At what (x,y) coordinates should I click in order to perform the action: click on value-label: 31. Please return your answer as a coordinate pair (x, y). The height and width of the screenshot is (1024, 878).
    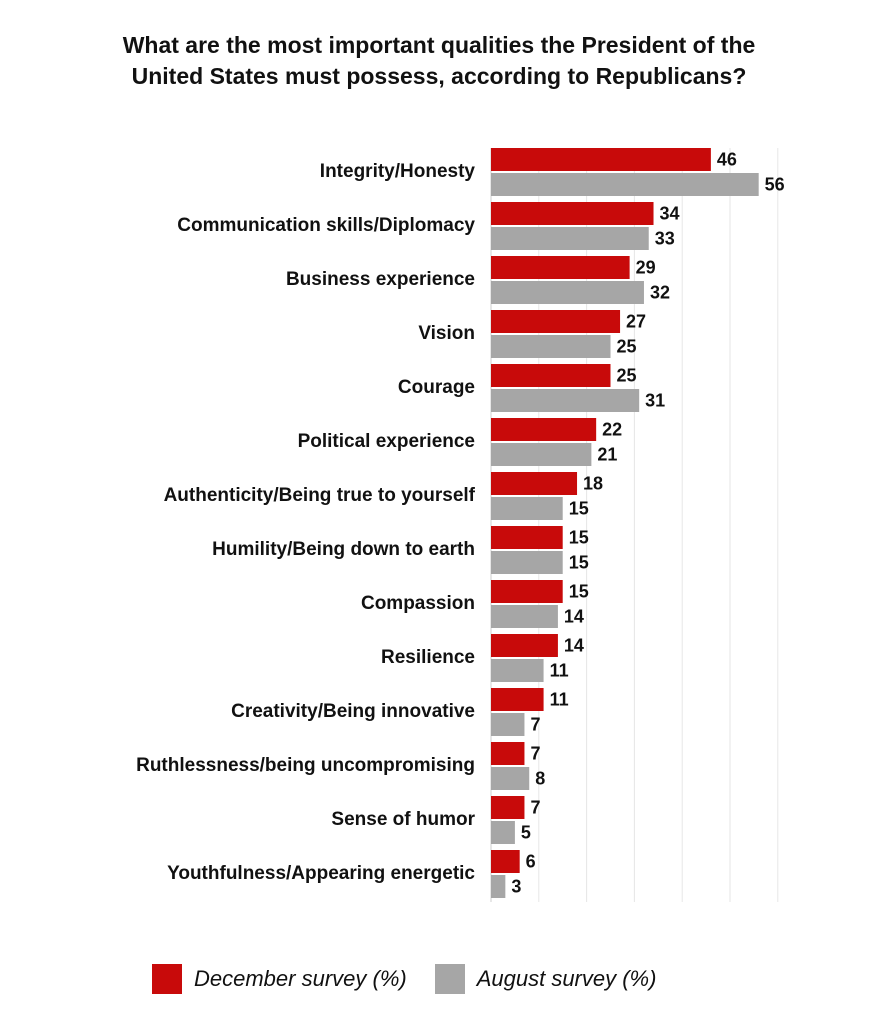
    Looking at the image, I should click on (655, 400).